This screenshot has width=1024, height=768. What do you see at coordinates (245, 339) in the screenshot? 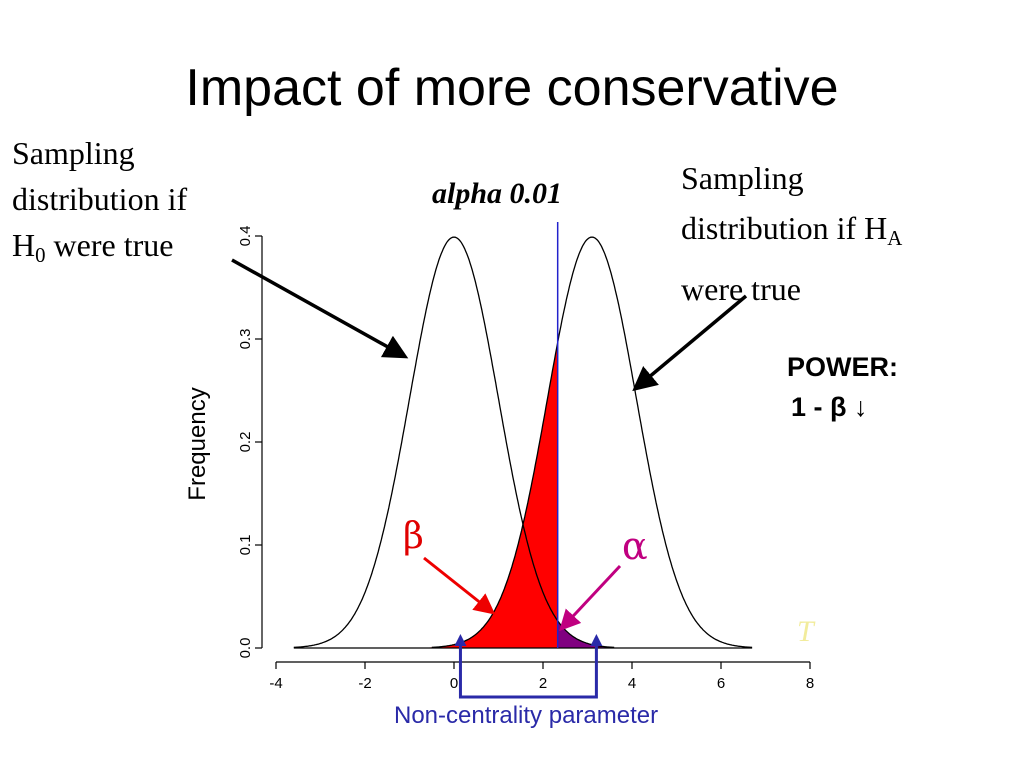
I see `y-tick-label: 0.3` at bounding box center [245, 339].